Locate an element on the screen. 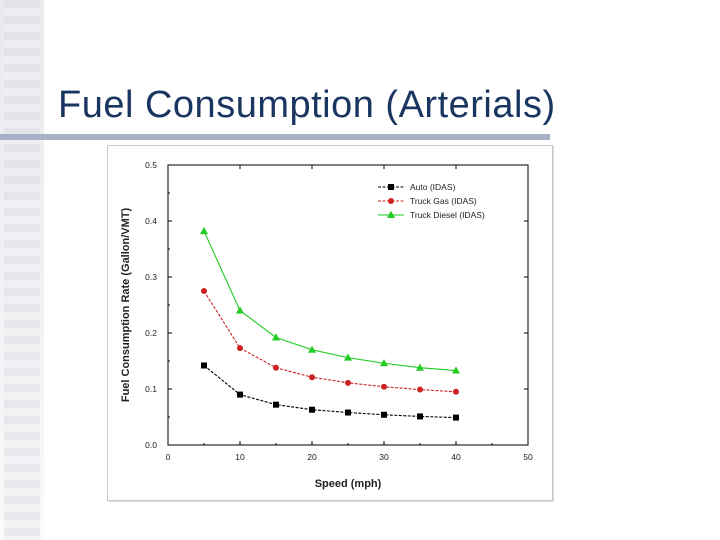 Image resolution: width=720 pixels, height=540 pixels. legend-label: Auto (IDAS) is located at coordinates (433, 187).